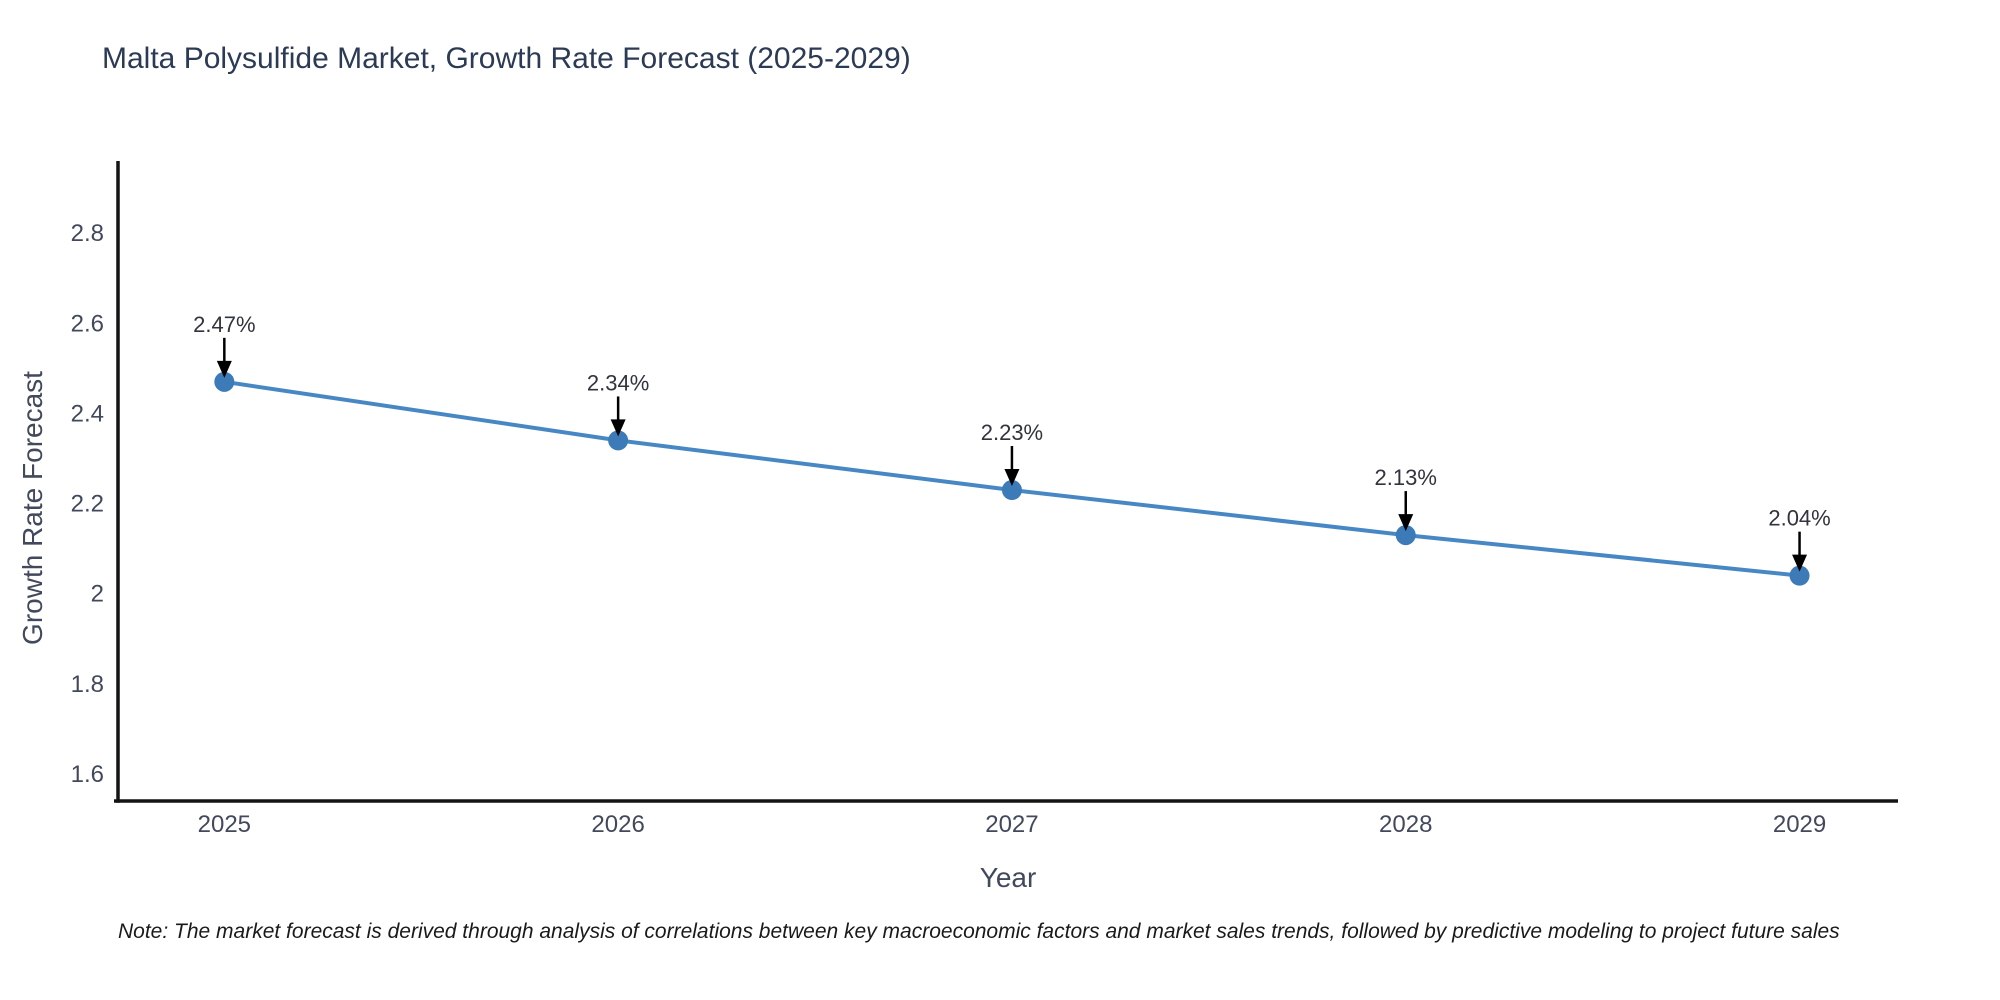 Image resolution: width=2000 pixels, height=1000 pixels. Describe the element at coordinates (1405, 824) in the screenshot. I see `x-tick-label: 2028` at that location.